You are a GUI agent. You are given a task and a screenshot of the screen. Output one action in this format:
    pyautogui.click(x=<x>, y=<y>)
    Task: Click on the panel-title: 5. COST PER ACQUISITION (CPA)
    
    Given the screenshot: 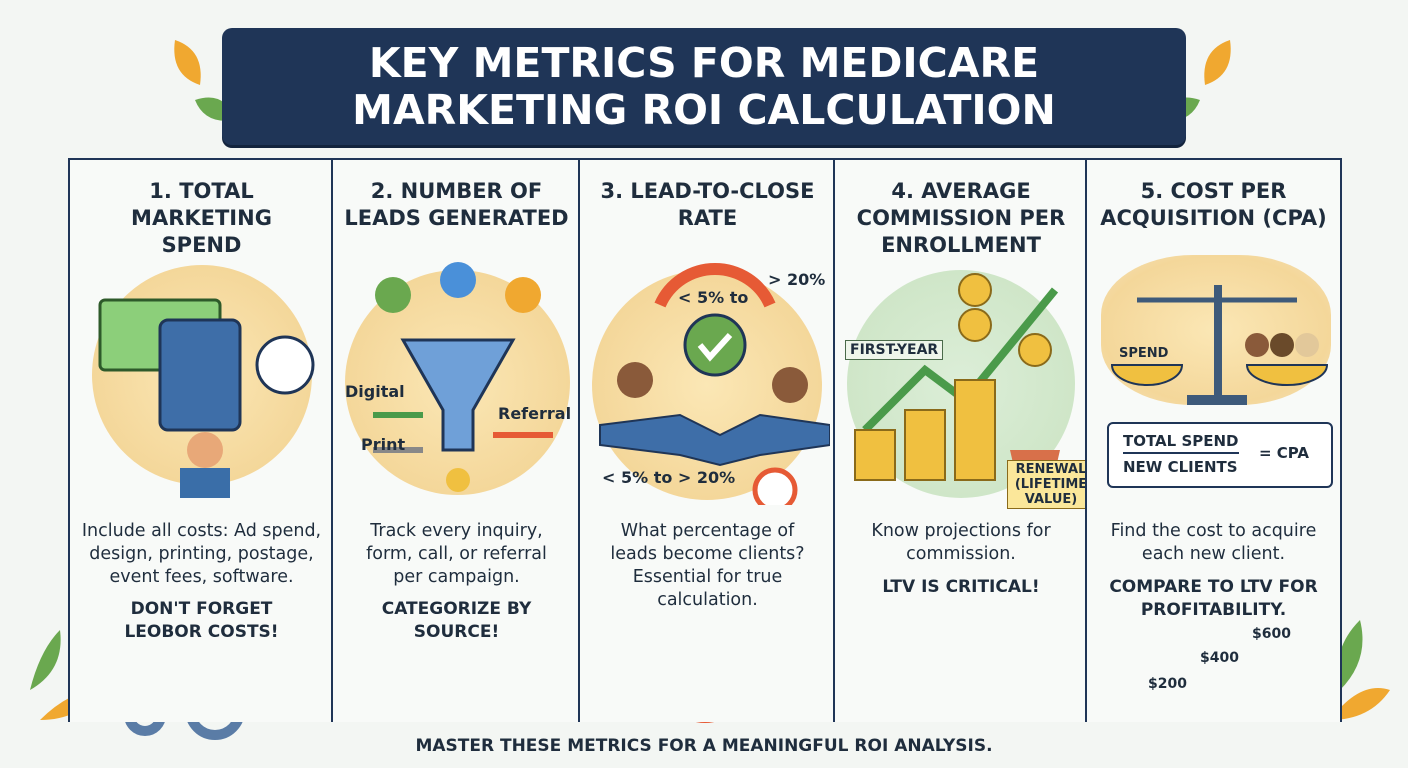 What is the action you would take?
    pyautogui.click(x=1213, y=204)
    